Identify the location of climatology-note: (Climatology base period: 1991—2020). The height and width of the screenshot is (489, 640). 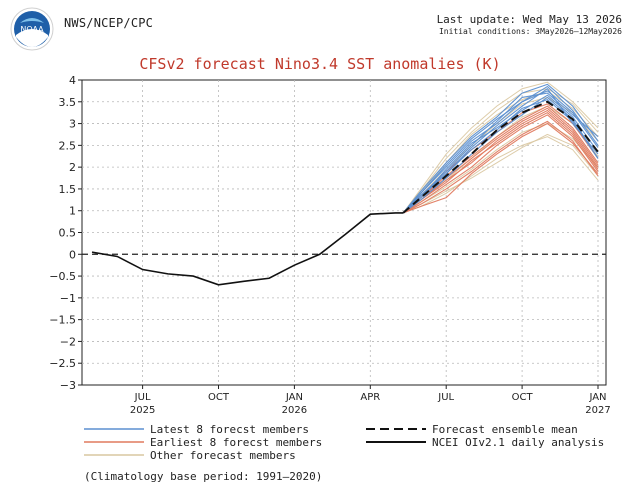
(203, 476).